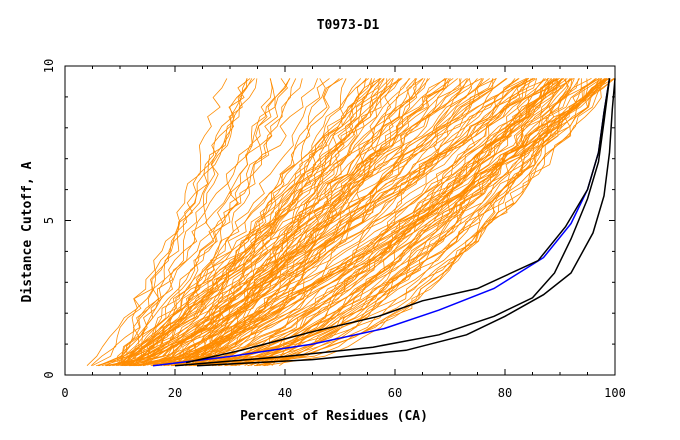  I want to click on y-tick-label: 10, so click(49, 66).